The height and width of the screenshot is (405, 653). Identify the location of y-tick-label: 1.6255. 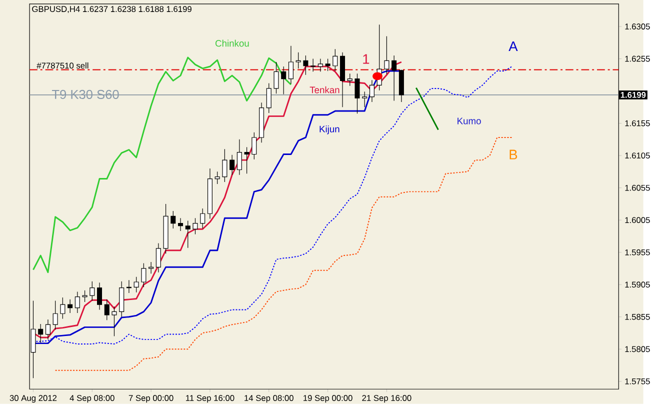
(637, 59).